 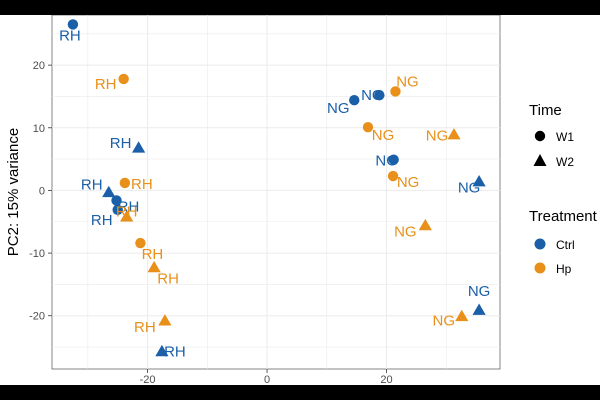 I want to click on y-tick-label: 20, so click(x=39, y=66).